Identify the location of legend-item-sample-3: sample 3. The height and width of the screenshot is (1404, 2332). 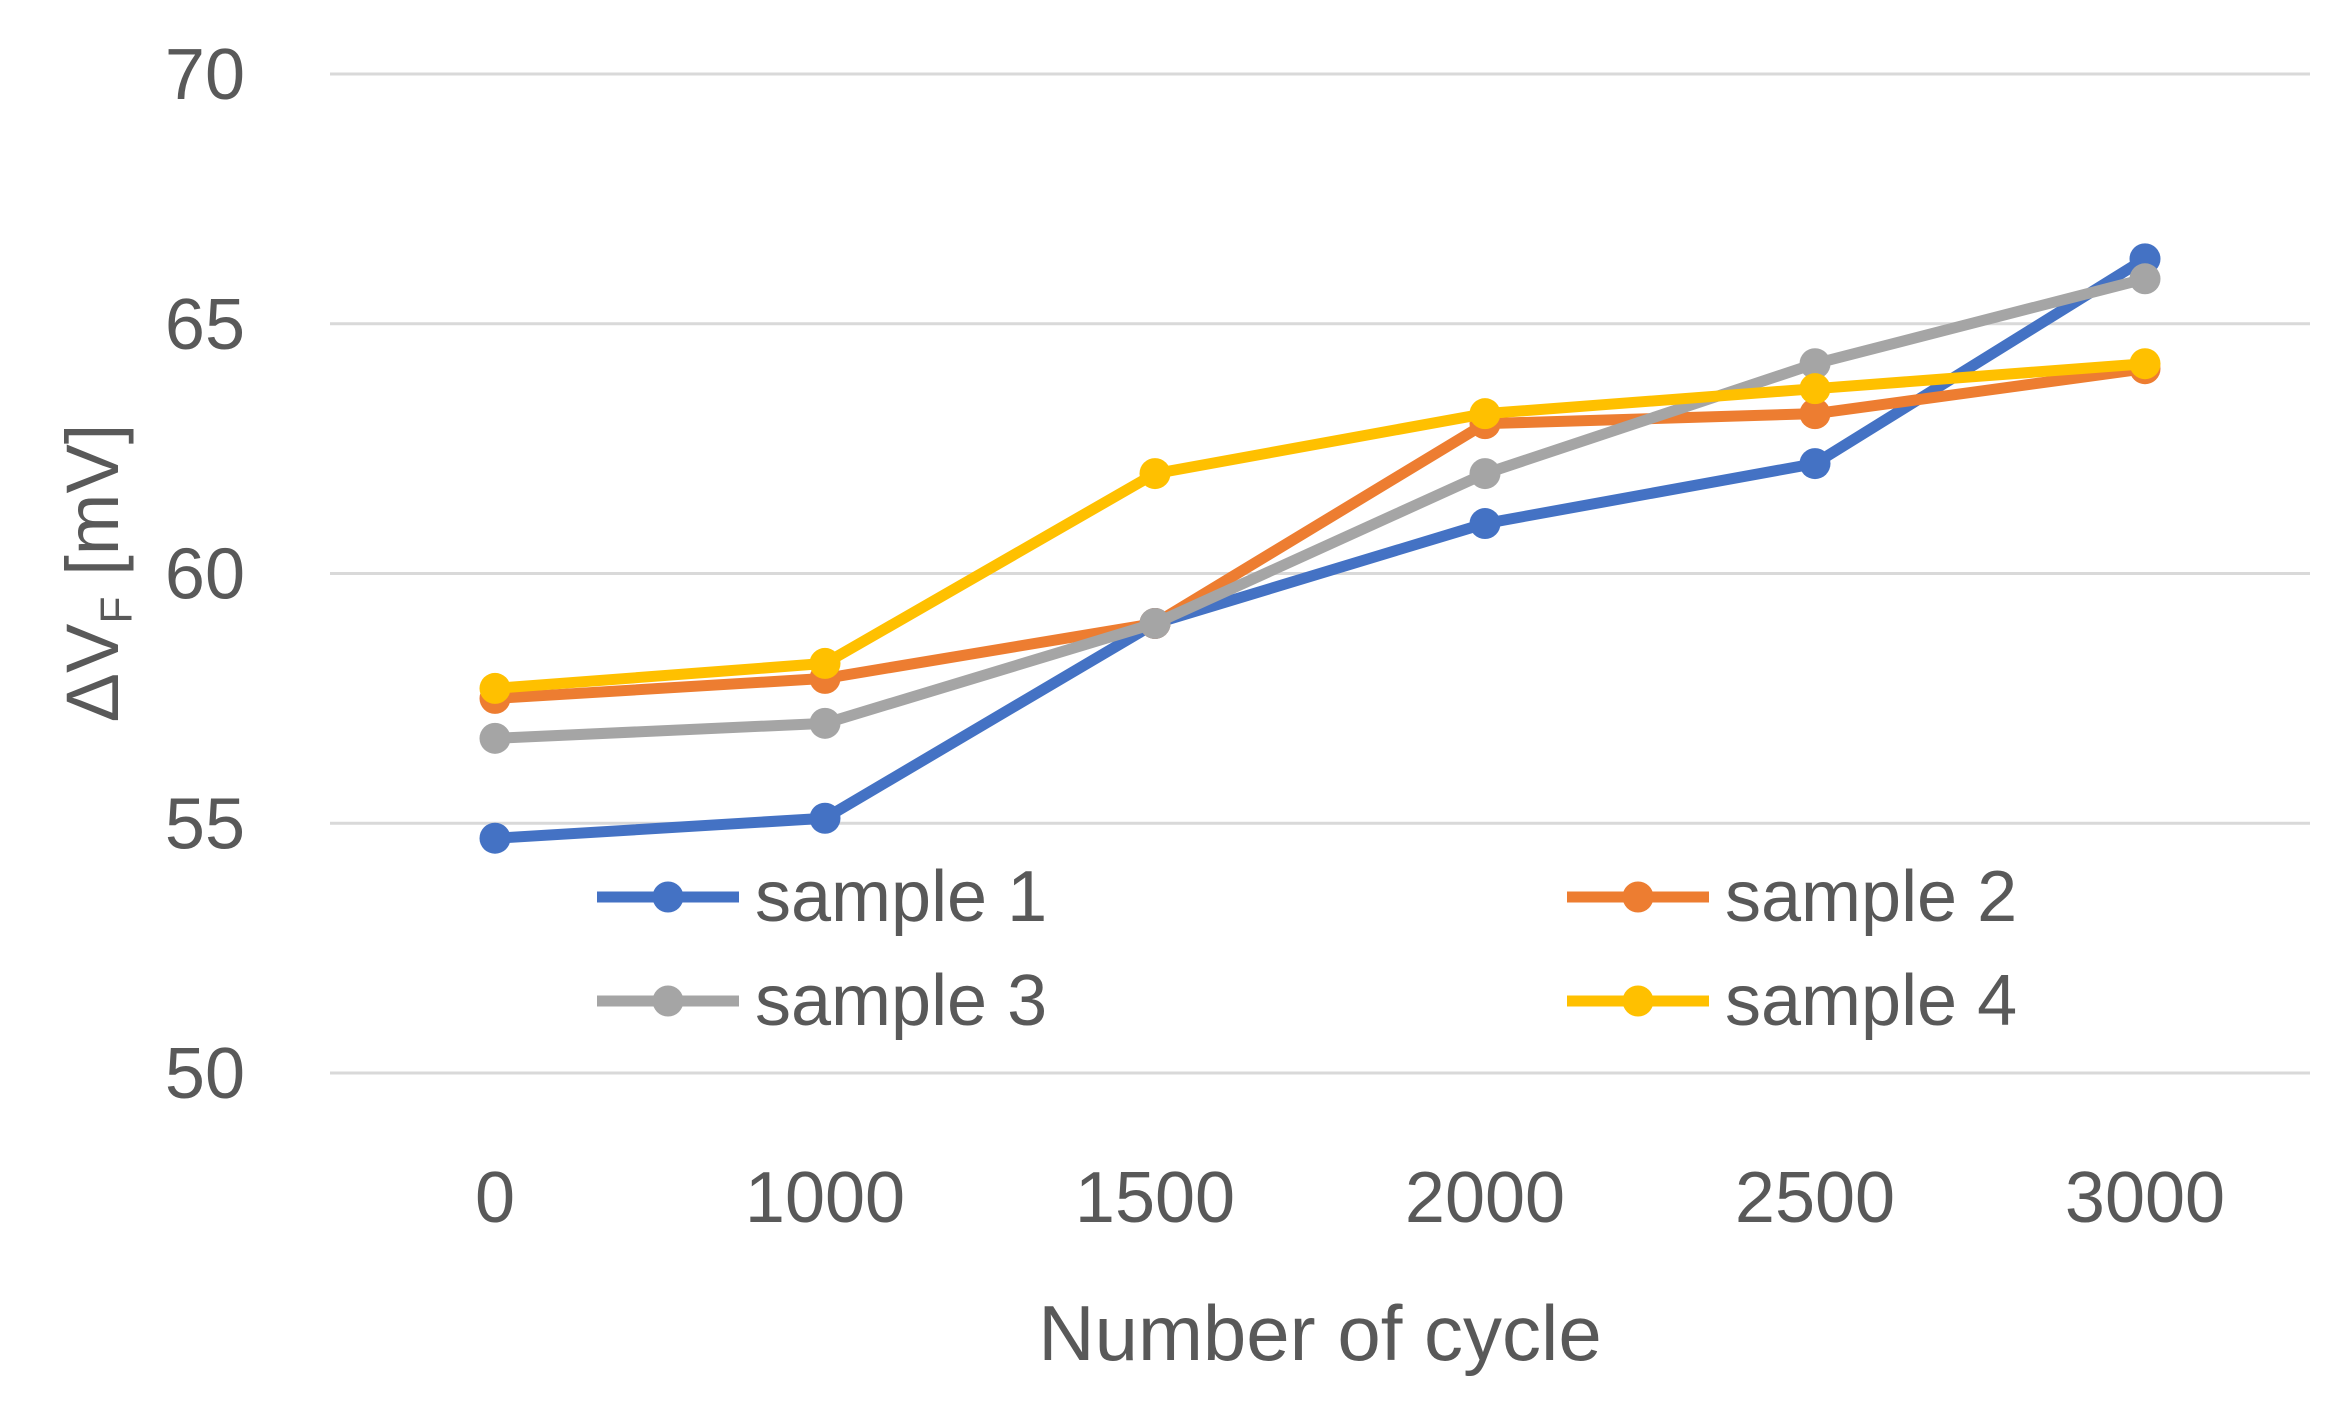
(821, 1001).